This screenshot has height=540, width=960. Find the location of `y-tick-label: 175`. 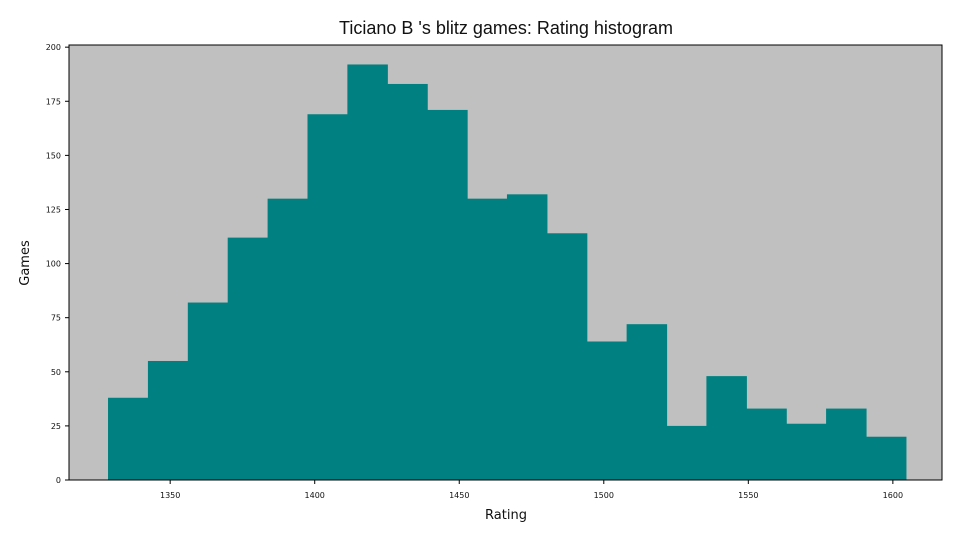

y-tick-label: 175 is located at coordinates (53, 101).